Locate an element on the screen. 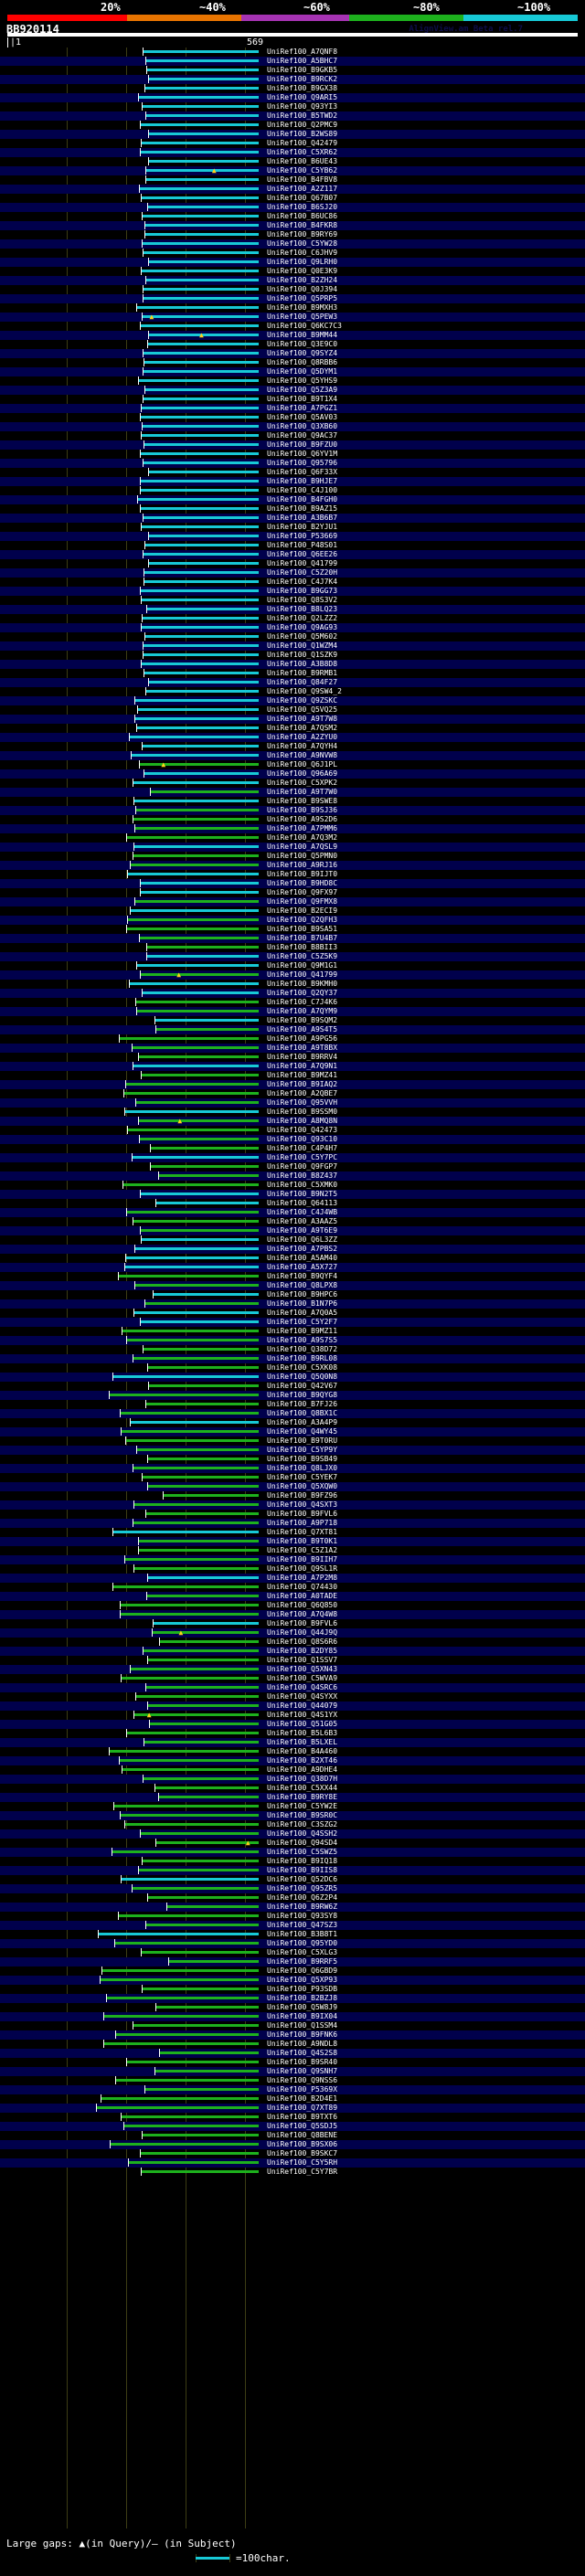 Image resolution: width=585 pixels, height=2576 pixels. alignment-row: UniRef100_Q64113 is located at coordinates (293, 1203).